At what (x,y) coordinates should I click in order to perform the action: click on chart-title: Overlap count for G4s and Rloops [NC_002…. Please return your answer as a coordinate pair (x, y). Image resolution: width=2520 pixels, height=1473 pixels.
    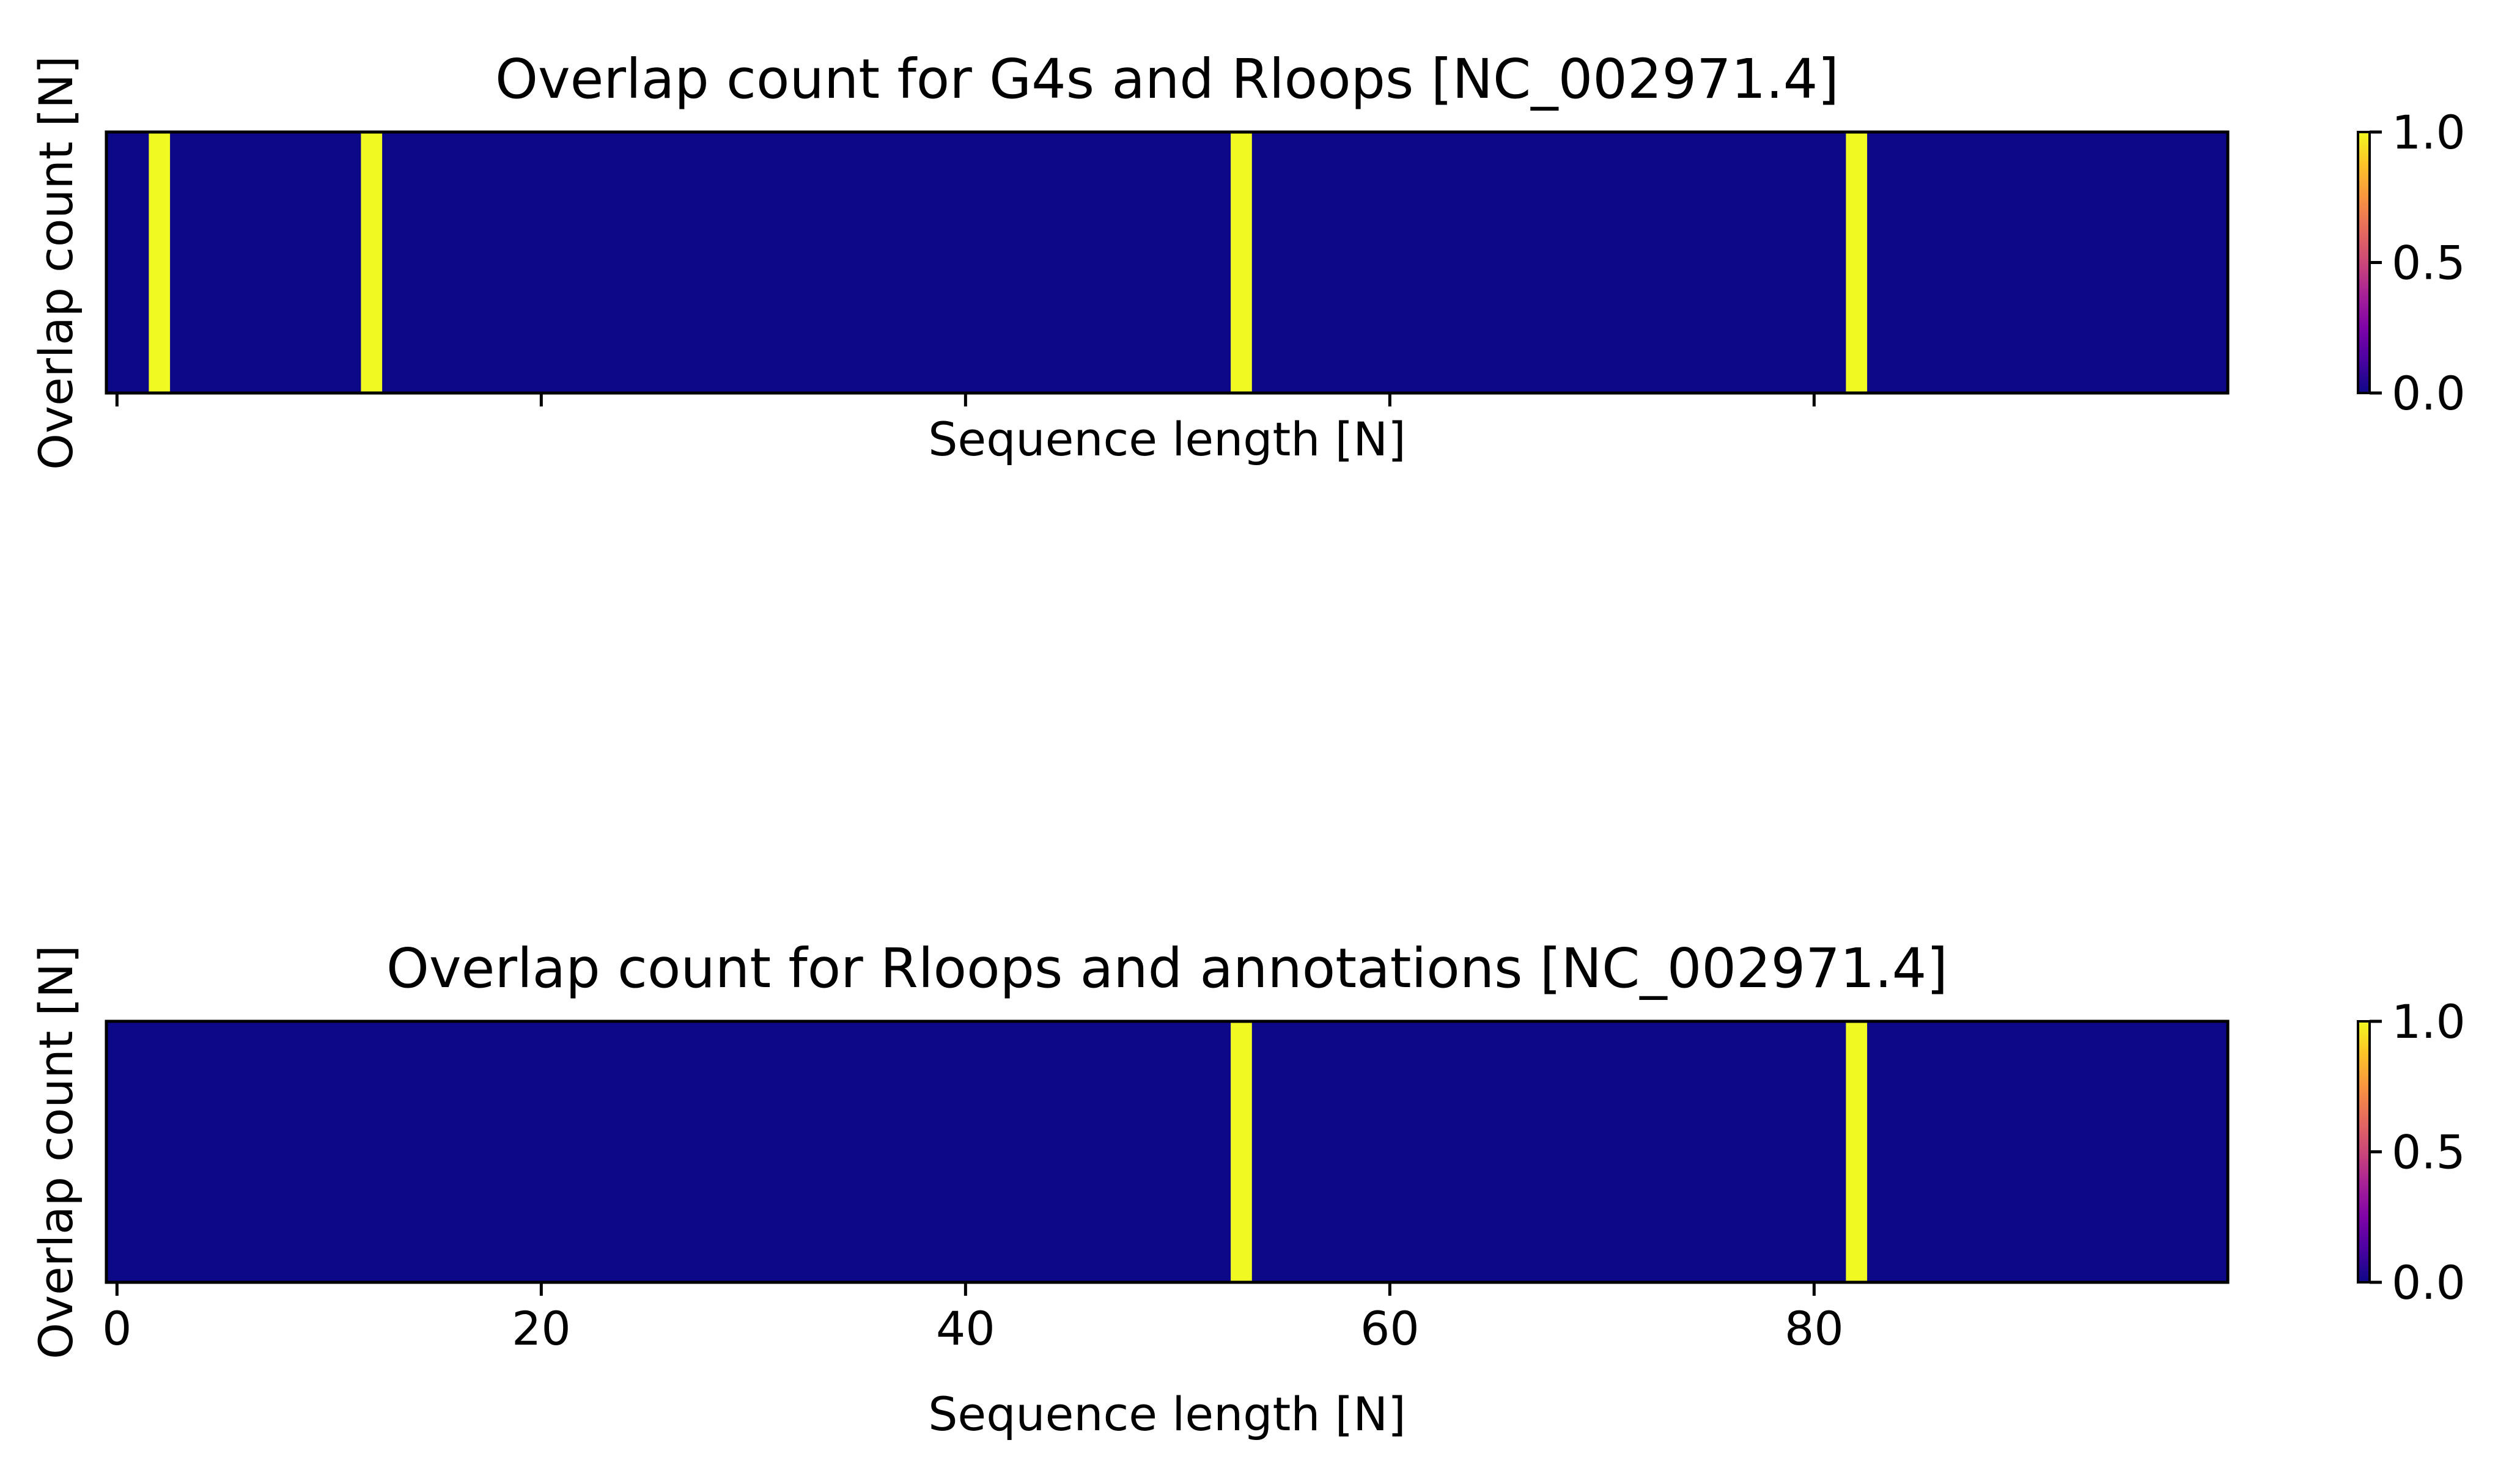
    Looking at the image, I should click on (1167, 79).